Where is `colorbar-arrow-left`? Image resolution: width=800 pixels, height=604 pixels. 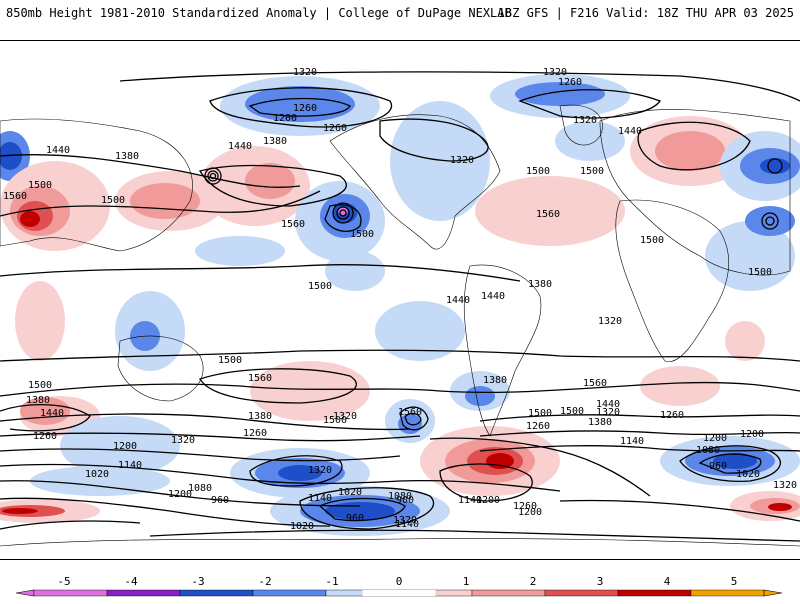
colorbar-arrow-left is located at coordinates (25, 593).